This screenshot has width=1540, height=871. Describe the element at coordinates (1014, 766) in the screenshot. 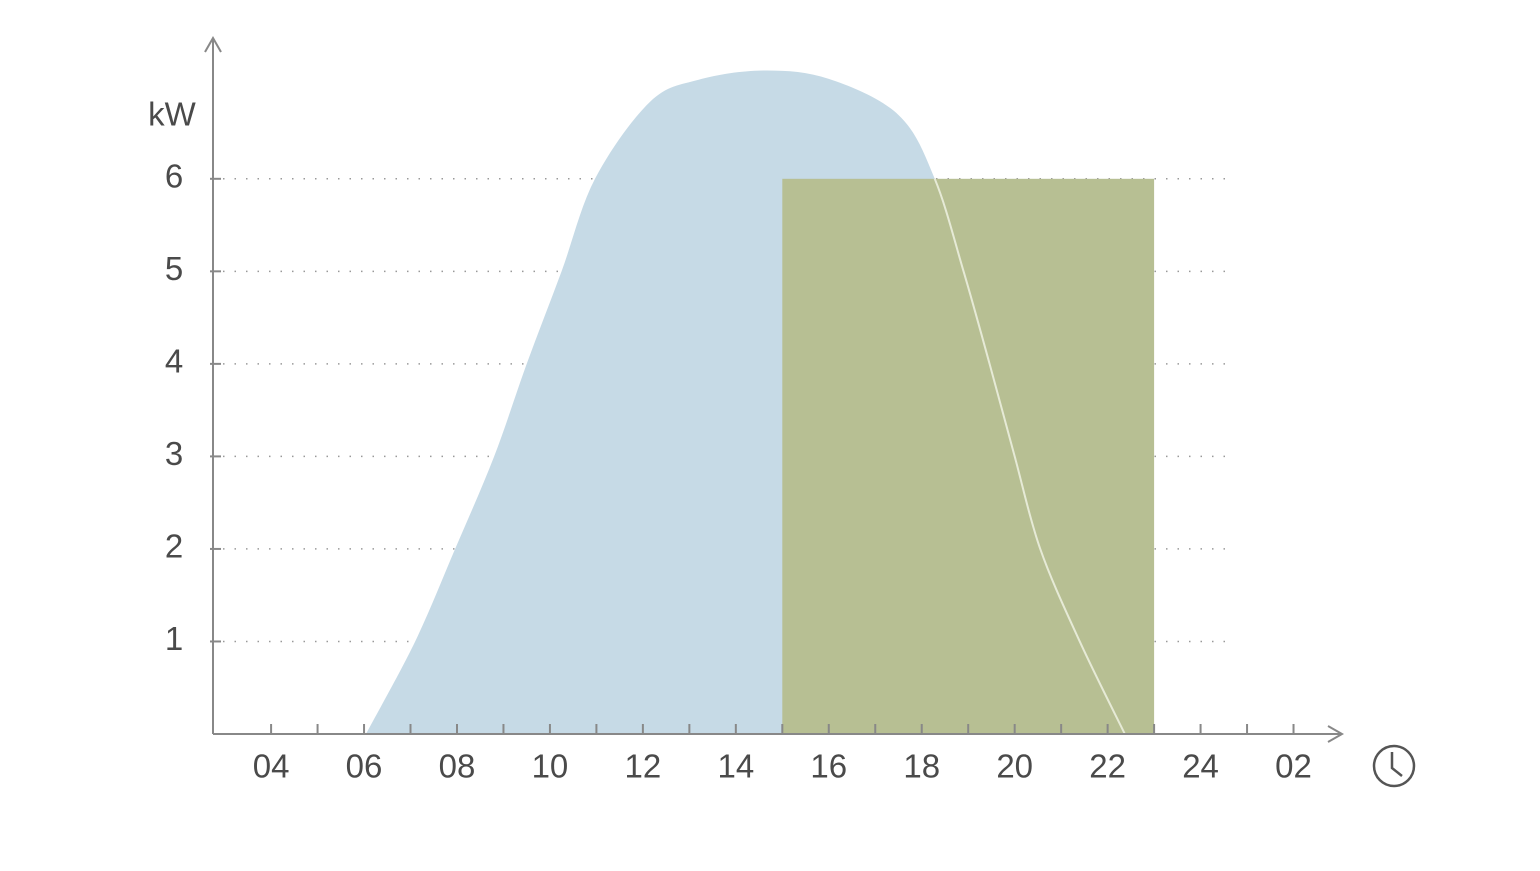

I see `x-tick-label: 20` at that location.